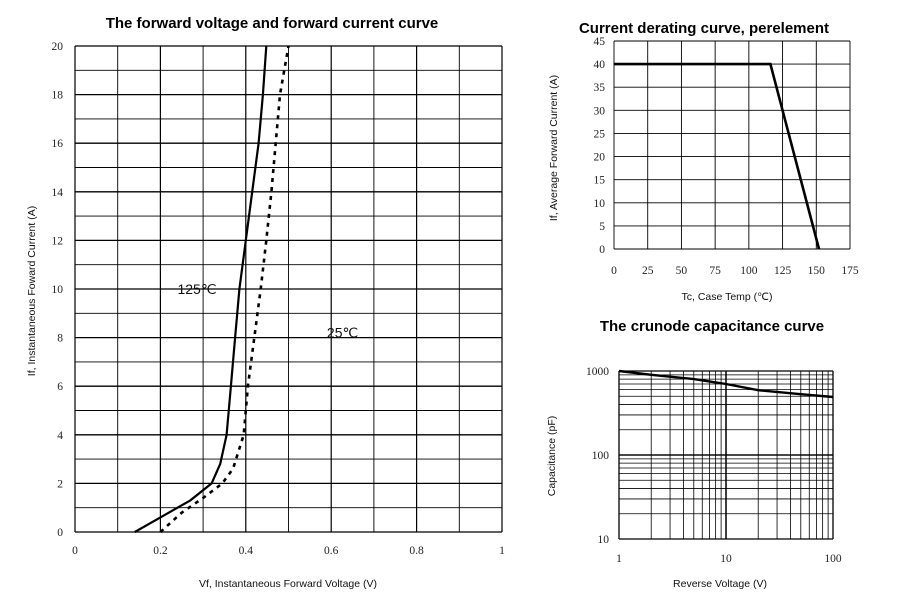 The image size is (900, 602). I want to click on y-tick-label: 4, so click(60, 436).